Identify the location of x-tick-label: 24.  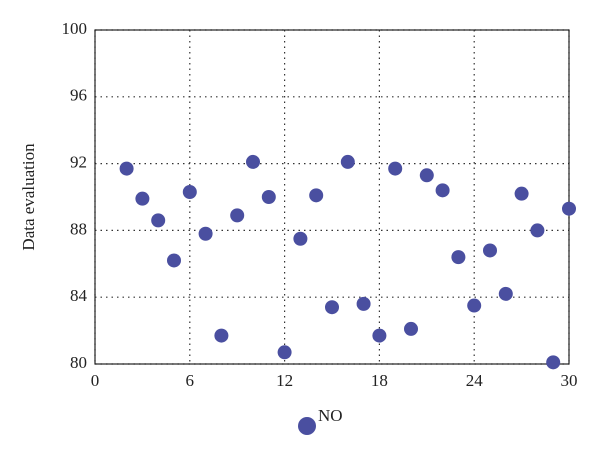
(475, 380).